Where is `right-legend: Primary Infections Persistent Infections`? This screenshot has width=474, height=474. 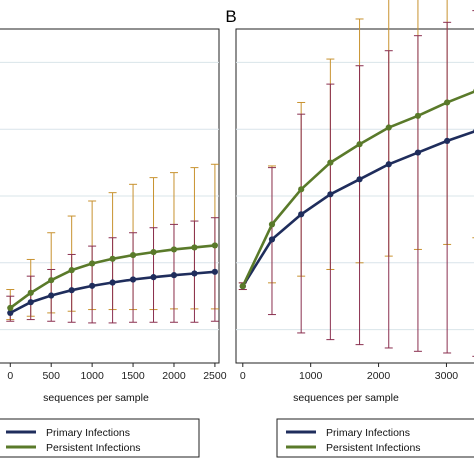
right-legend: Primary Infections Persistent Infections is located at coordinates (375, 438).